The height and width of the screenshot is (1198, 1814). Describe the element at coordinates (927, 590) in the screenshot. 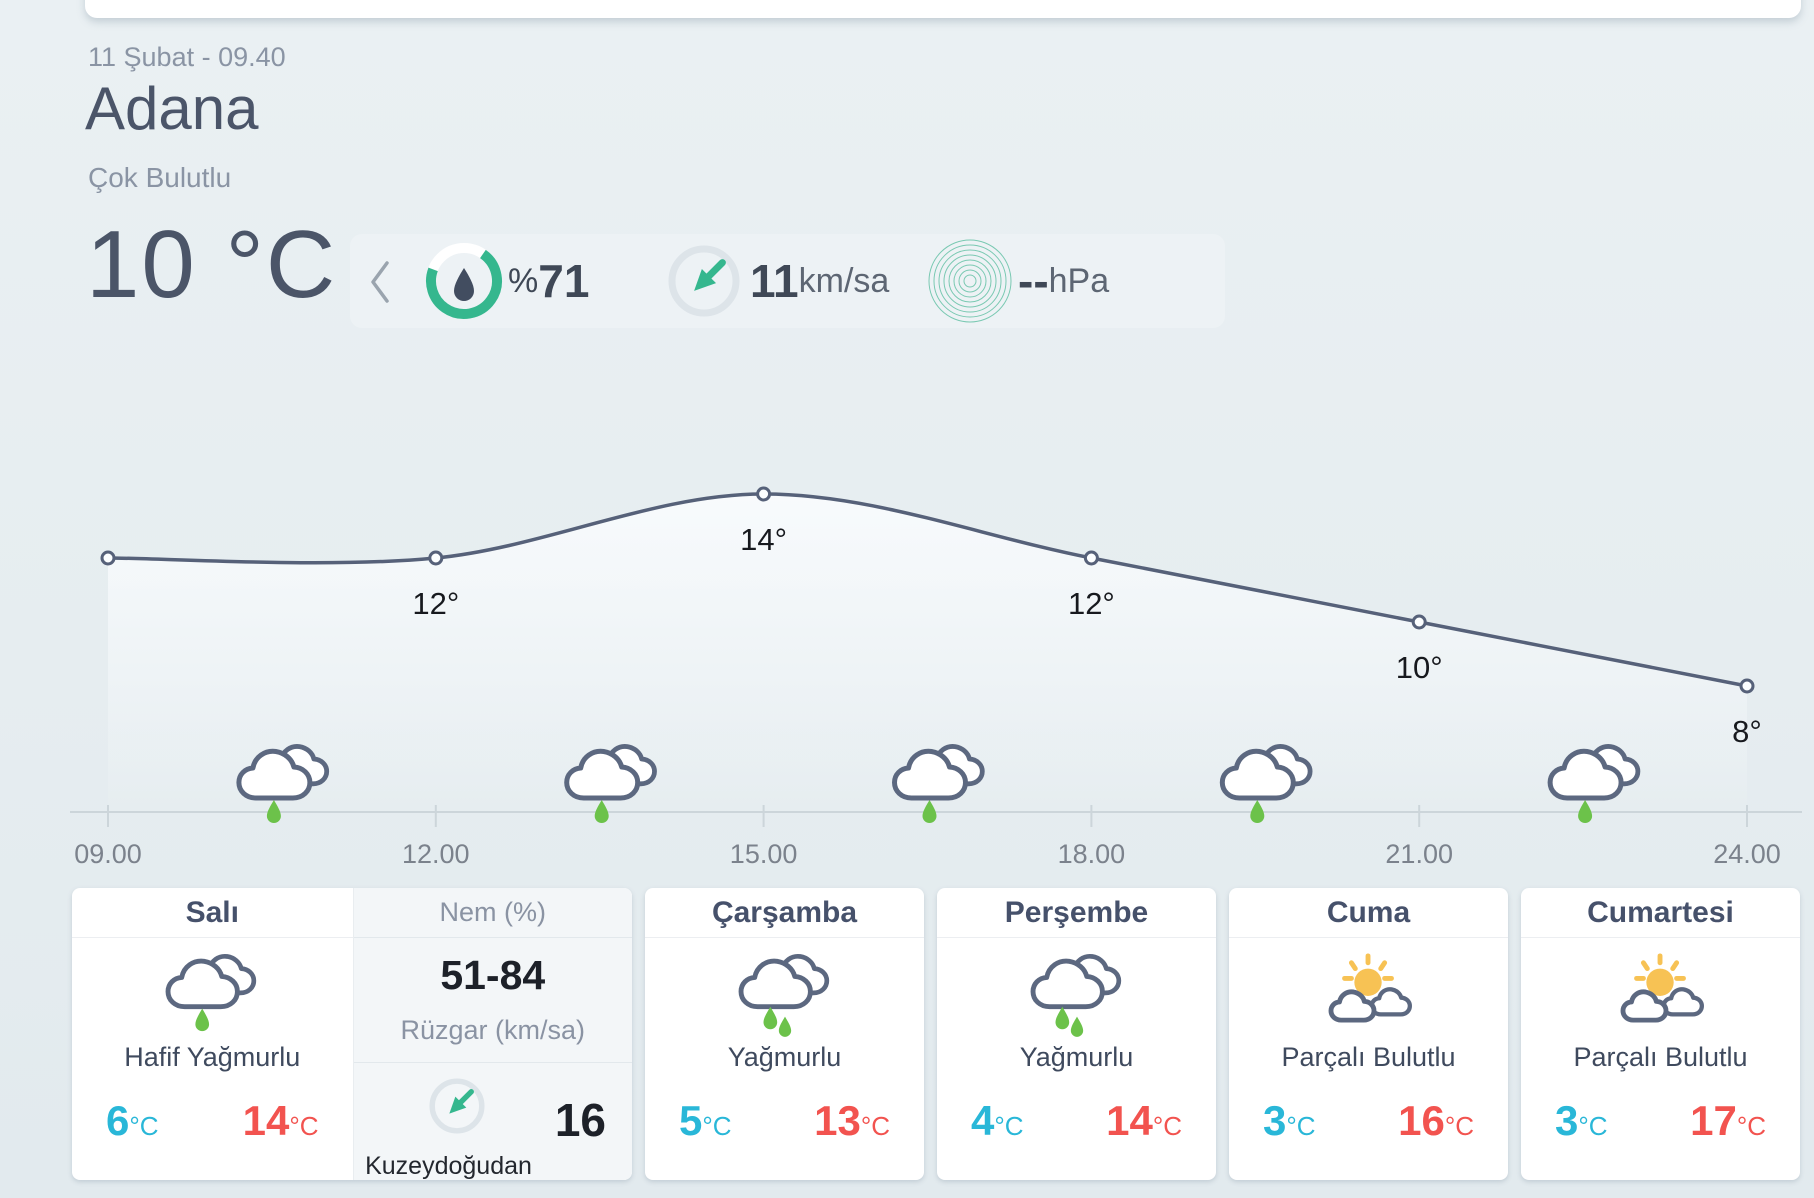

I see `temperature-line` at that location.